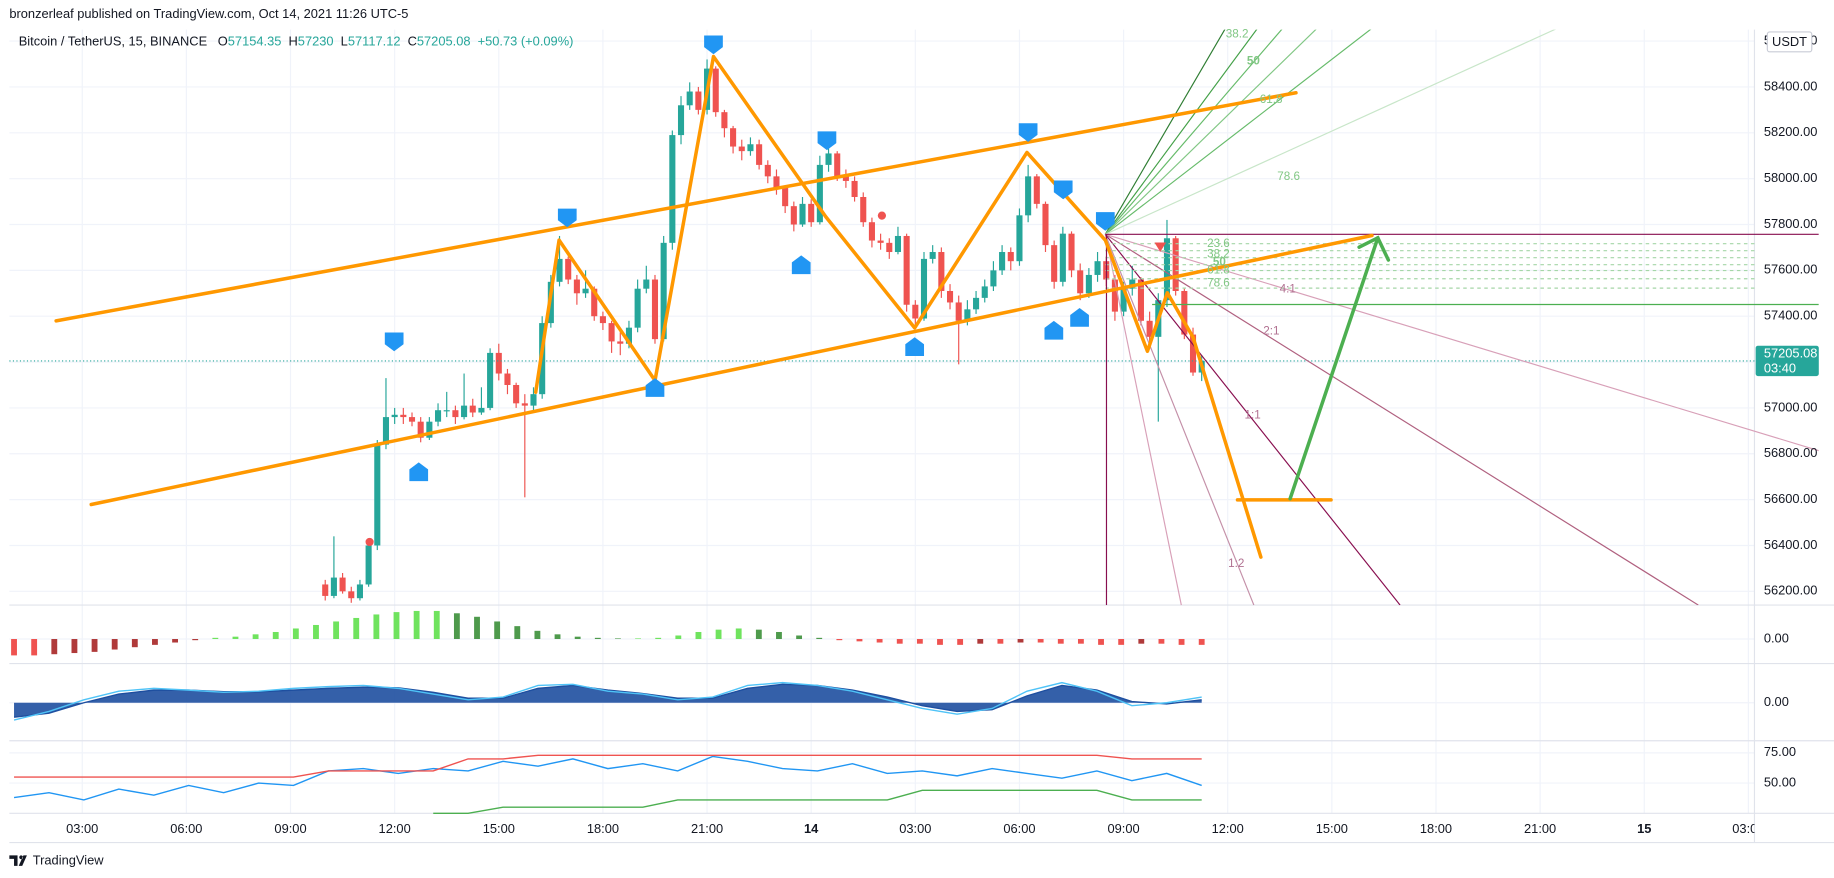  I want to click on gann-label: 4:1, so click(1288, 288).